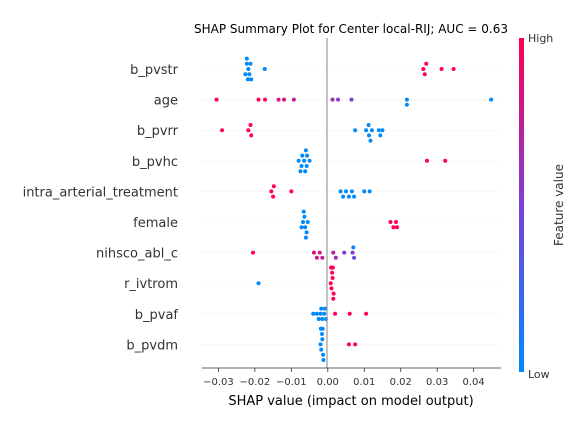 The image size is (587, 429). Describe the element at coordinates (218, 382) in the screenshot. I see `x-tick-label: −0.03` at that location.